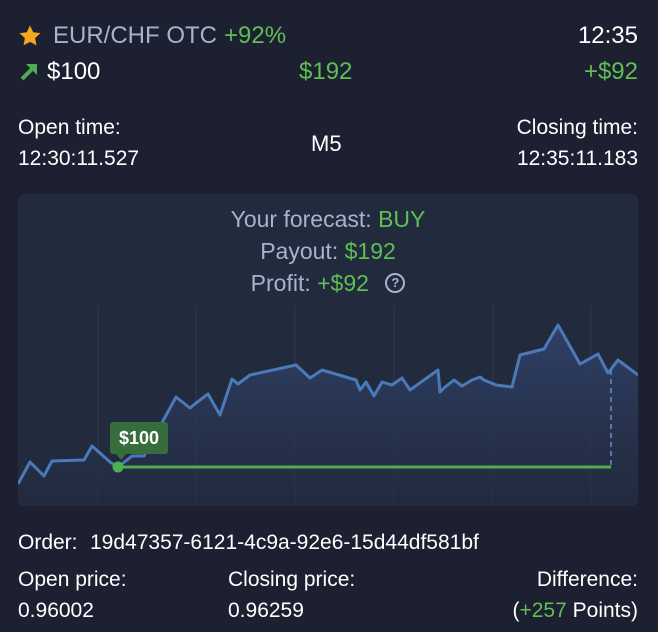 The height and width of the screenshot is (632, 658). What do you see at coordinates (30, 38) in the screenshot?
I see `star-icon` at bounding box center [30, 38].